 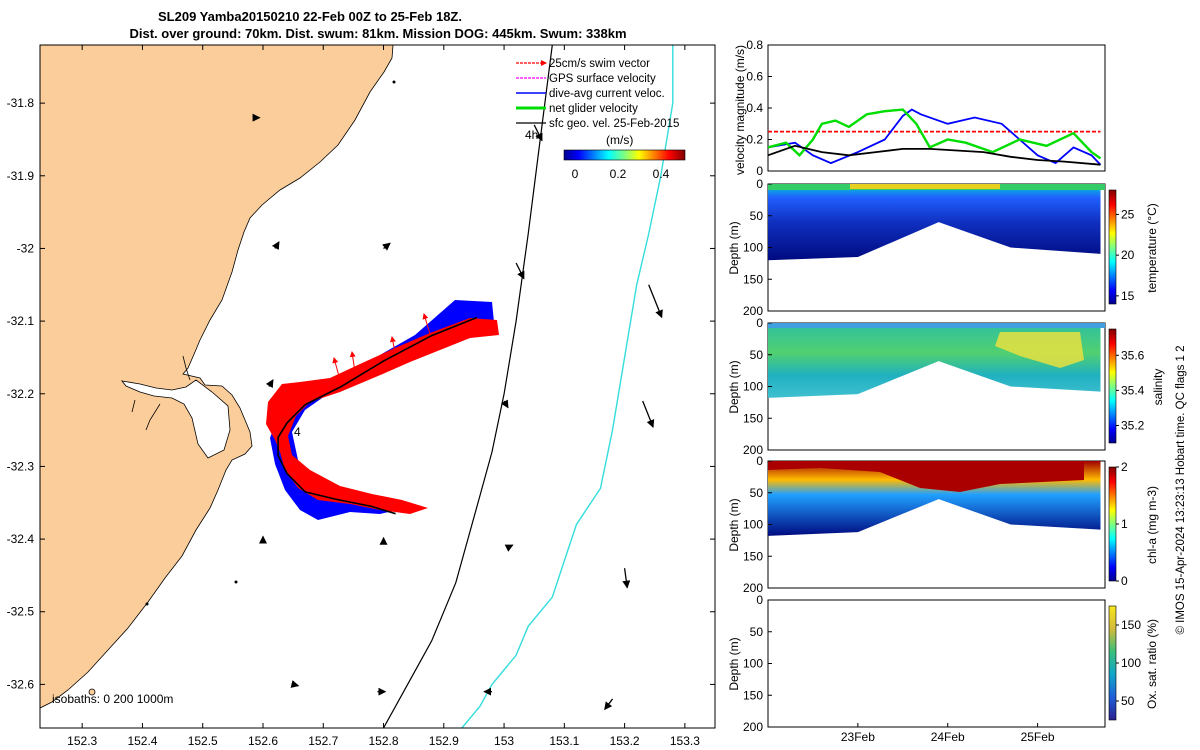 What do you see at coordinates (685, 741) in the screenshot?
I see `map-x-tick-label: 153.3` at bounding box center [685, 741].